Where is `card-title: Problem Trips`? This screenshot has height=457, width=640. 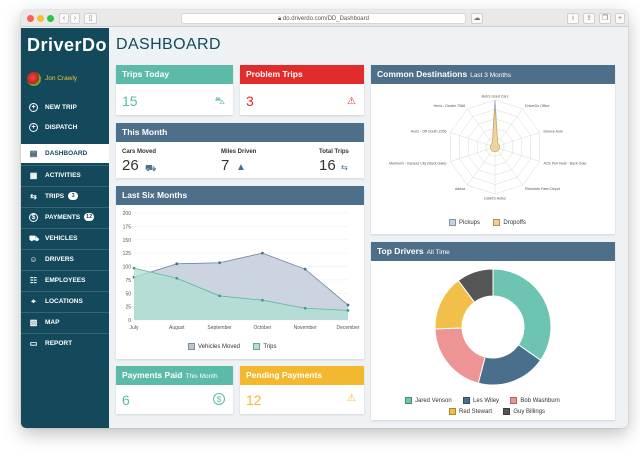 card-title: Problem Trips is located at coordinates (274, 74).